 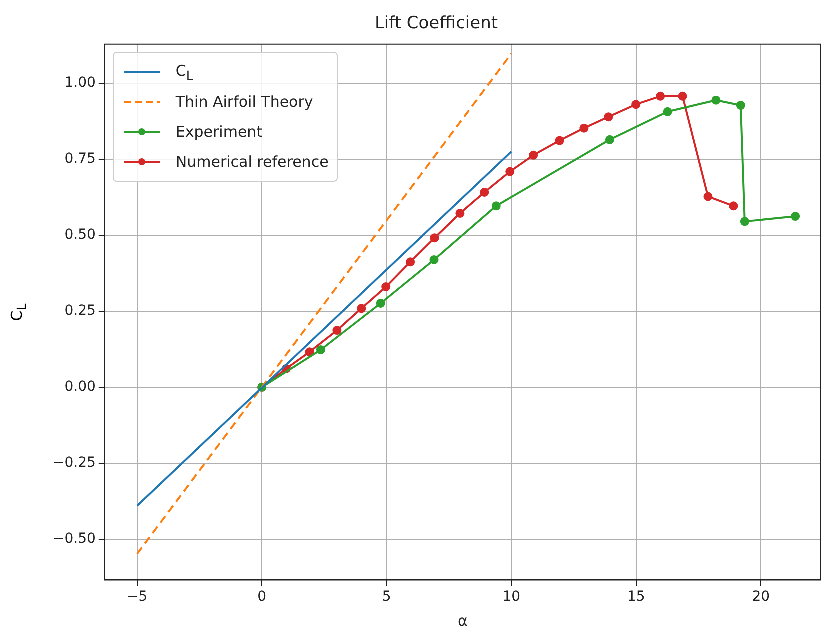 What do you see at coordinates (80, 158) in the screenshot?
I see `y-tick-label: 0.75` at bounding box center [80, 158].